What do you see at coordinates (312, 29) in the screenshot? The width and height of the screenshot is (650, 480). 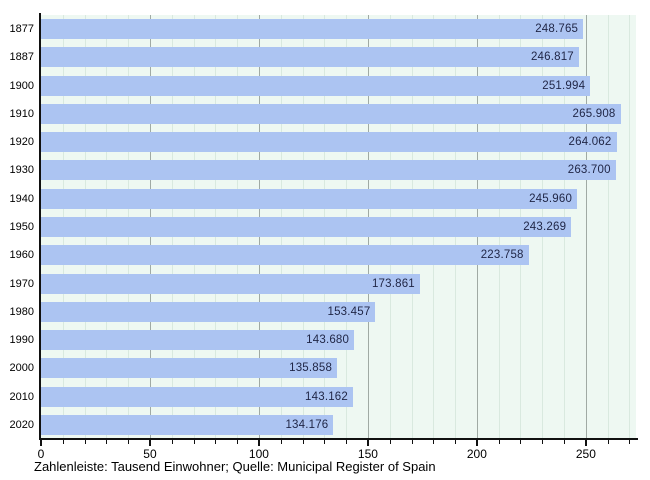 I see `population-bar: 248.765` at bounding box center [312, 29].